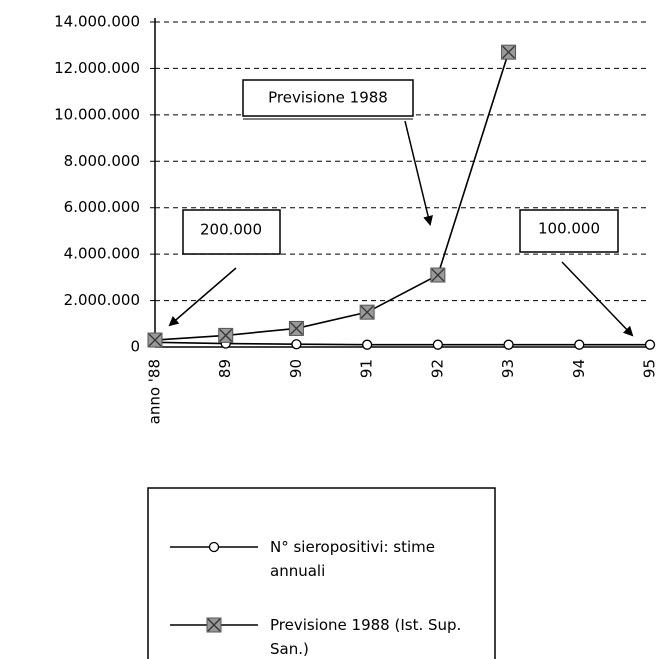 The image size is (656, 659). I want to click on x-tick-label: 90, so click(296, 368).